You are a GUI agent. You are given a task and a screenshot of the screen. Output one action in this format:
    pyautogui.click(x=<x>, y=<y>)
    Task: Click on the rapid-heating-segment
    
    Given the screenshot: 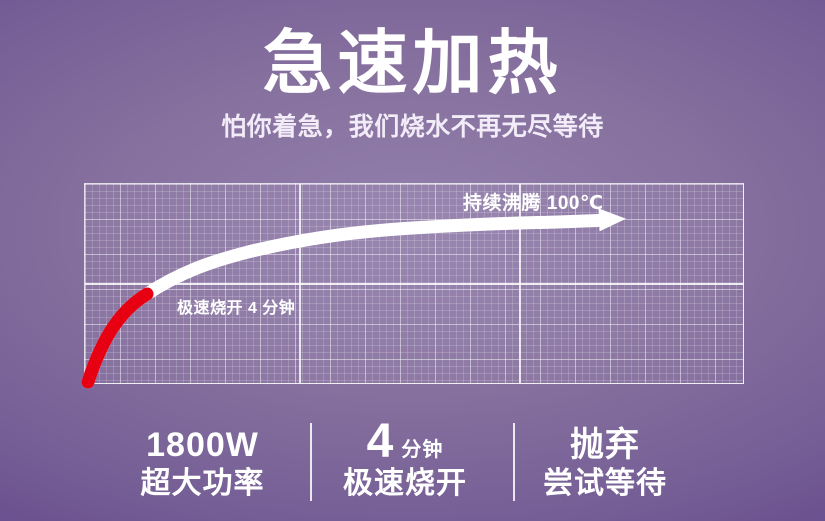 What is the action you would take?
    pyautogui.click(x=117, y=338)
    